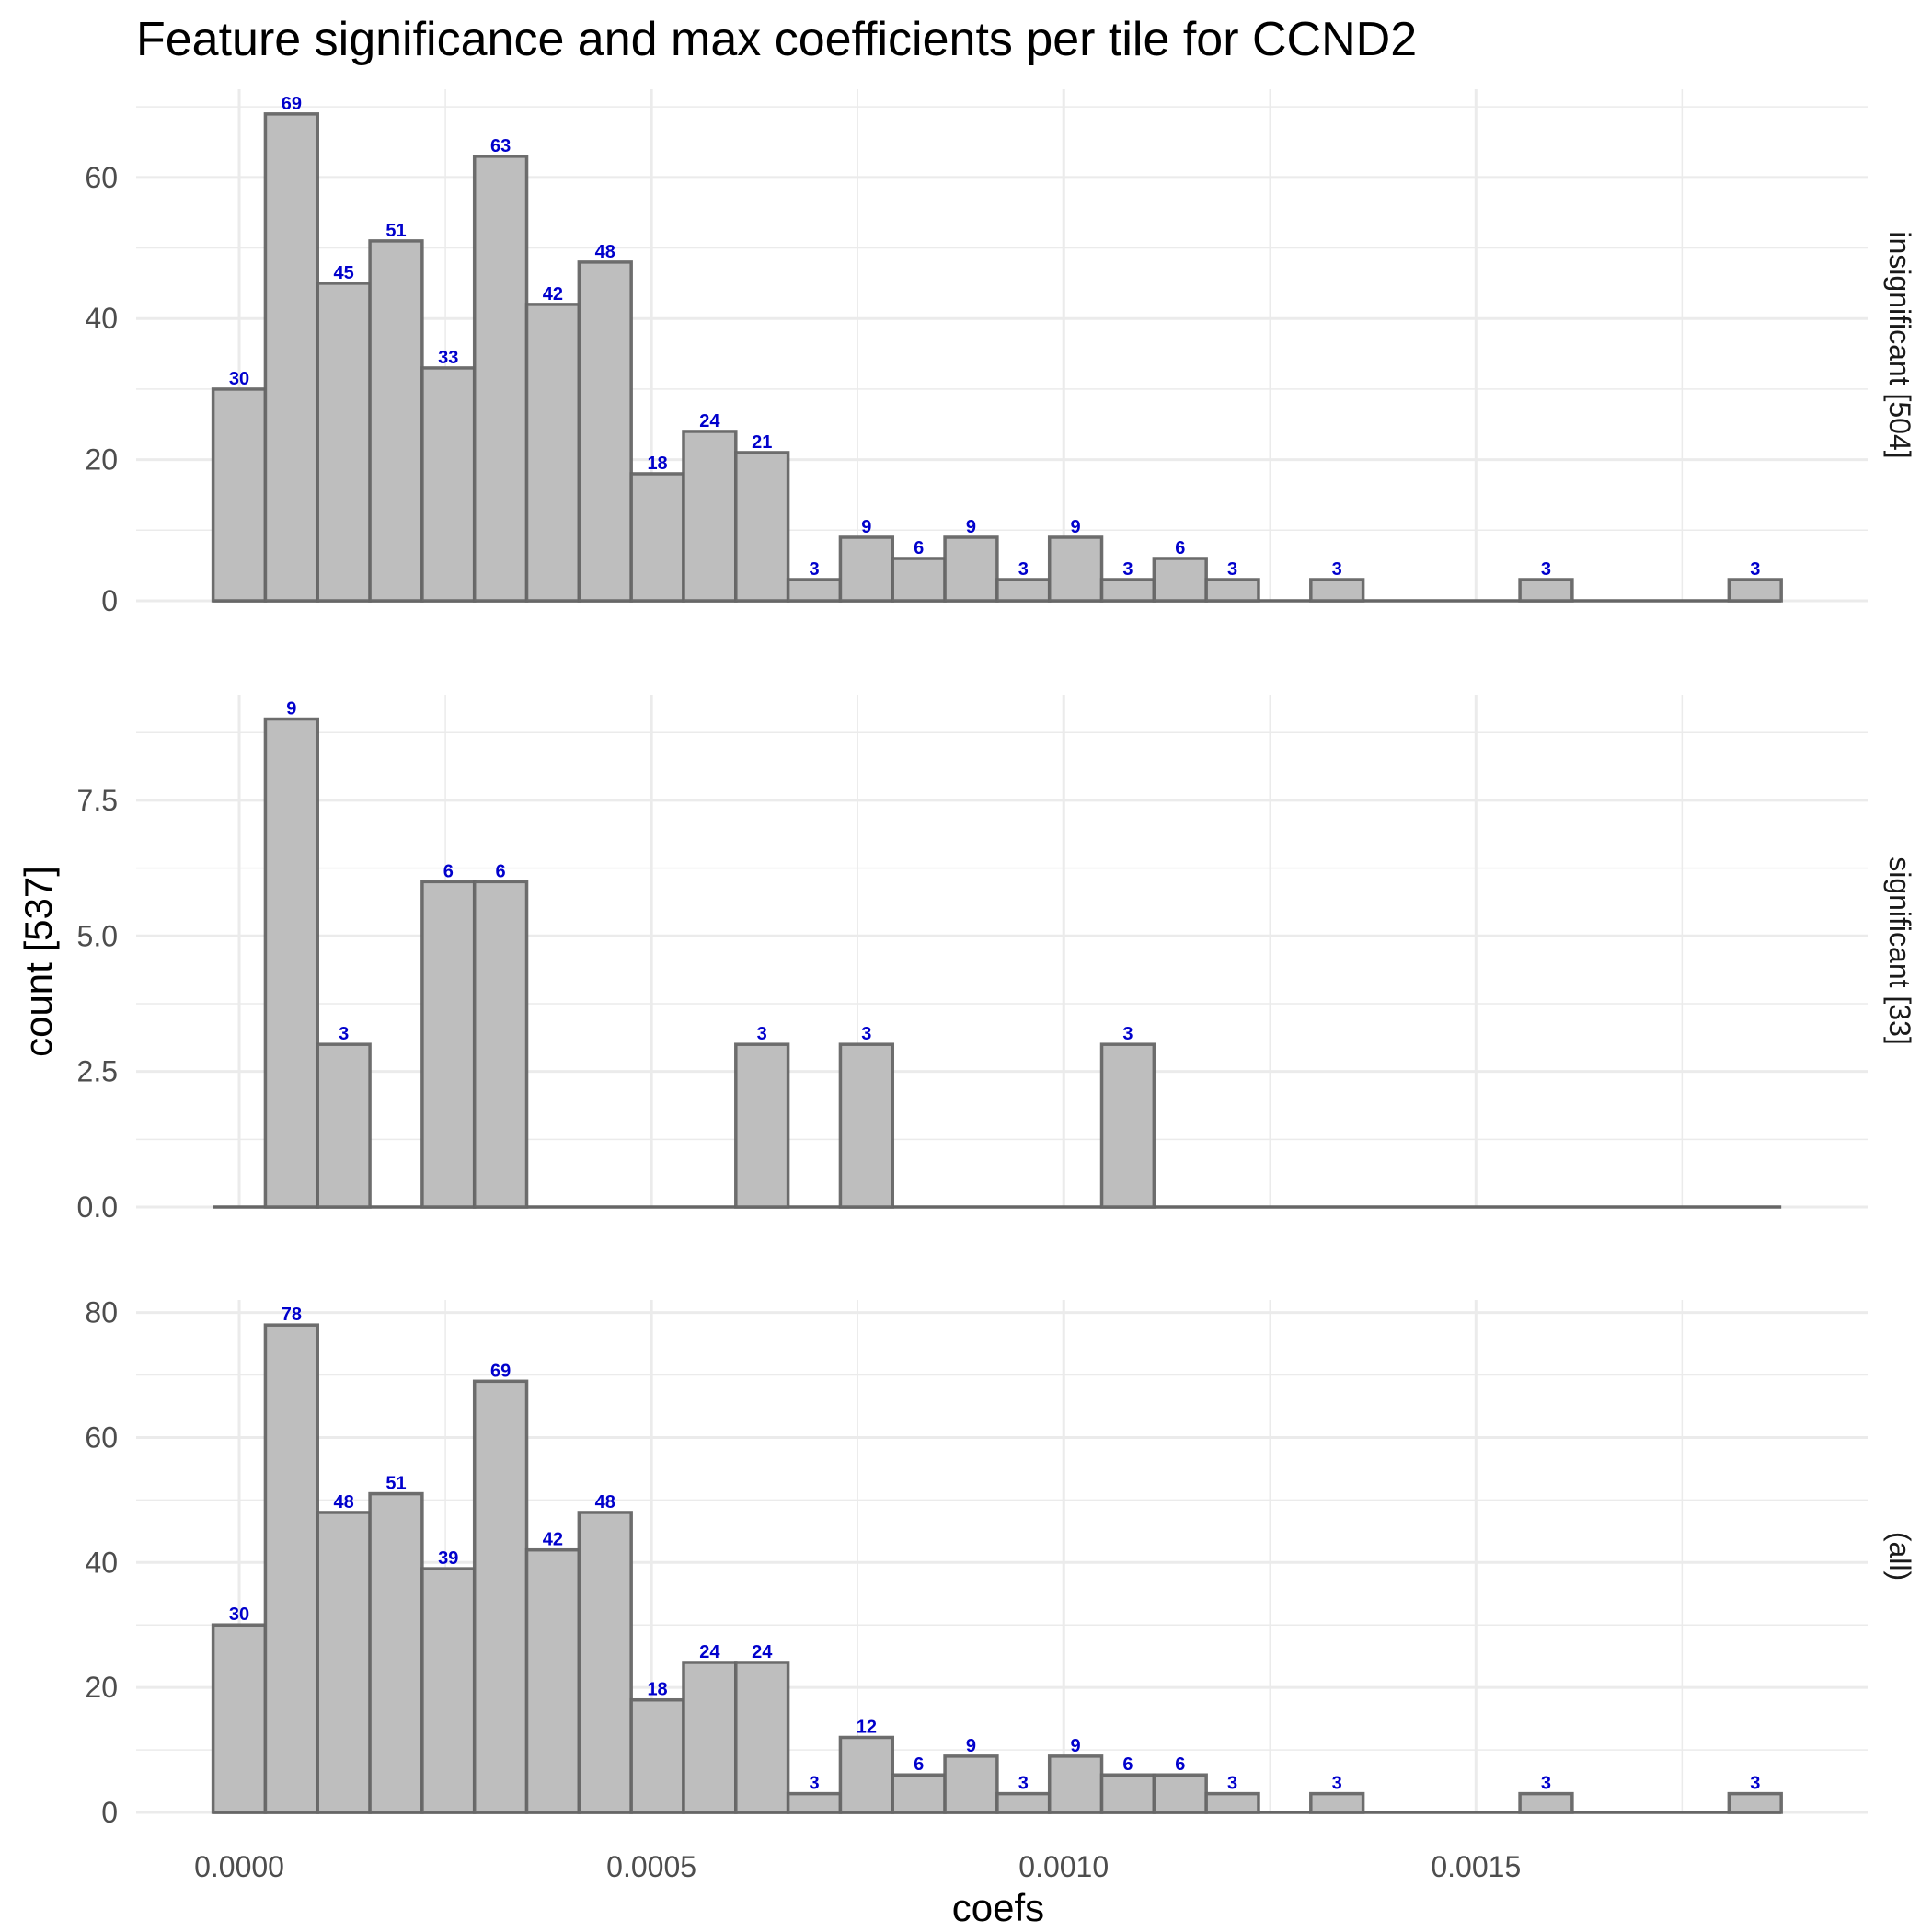  Describe the element at coordinates (239, 379) in the screenshot. I see `bar-count-label: 30` at that location.